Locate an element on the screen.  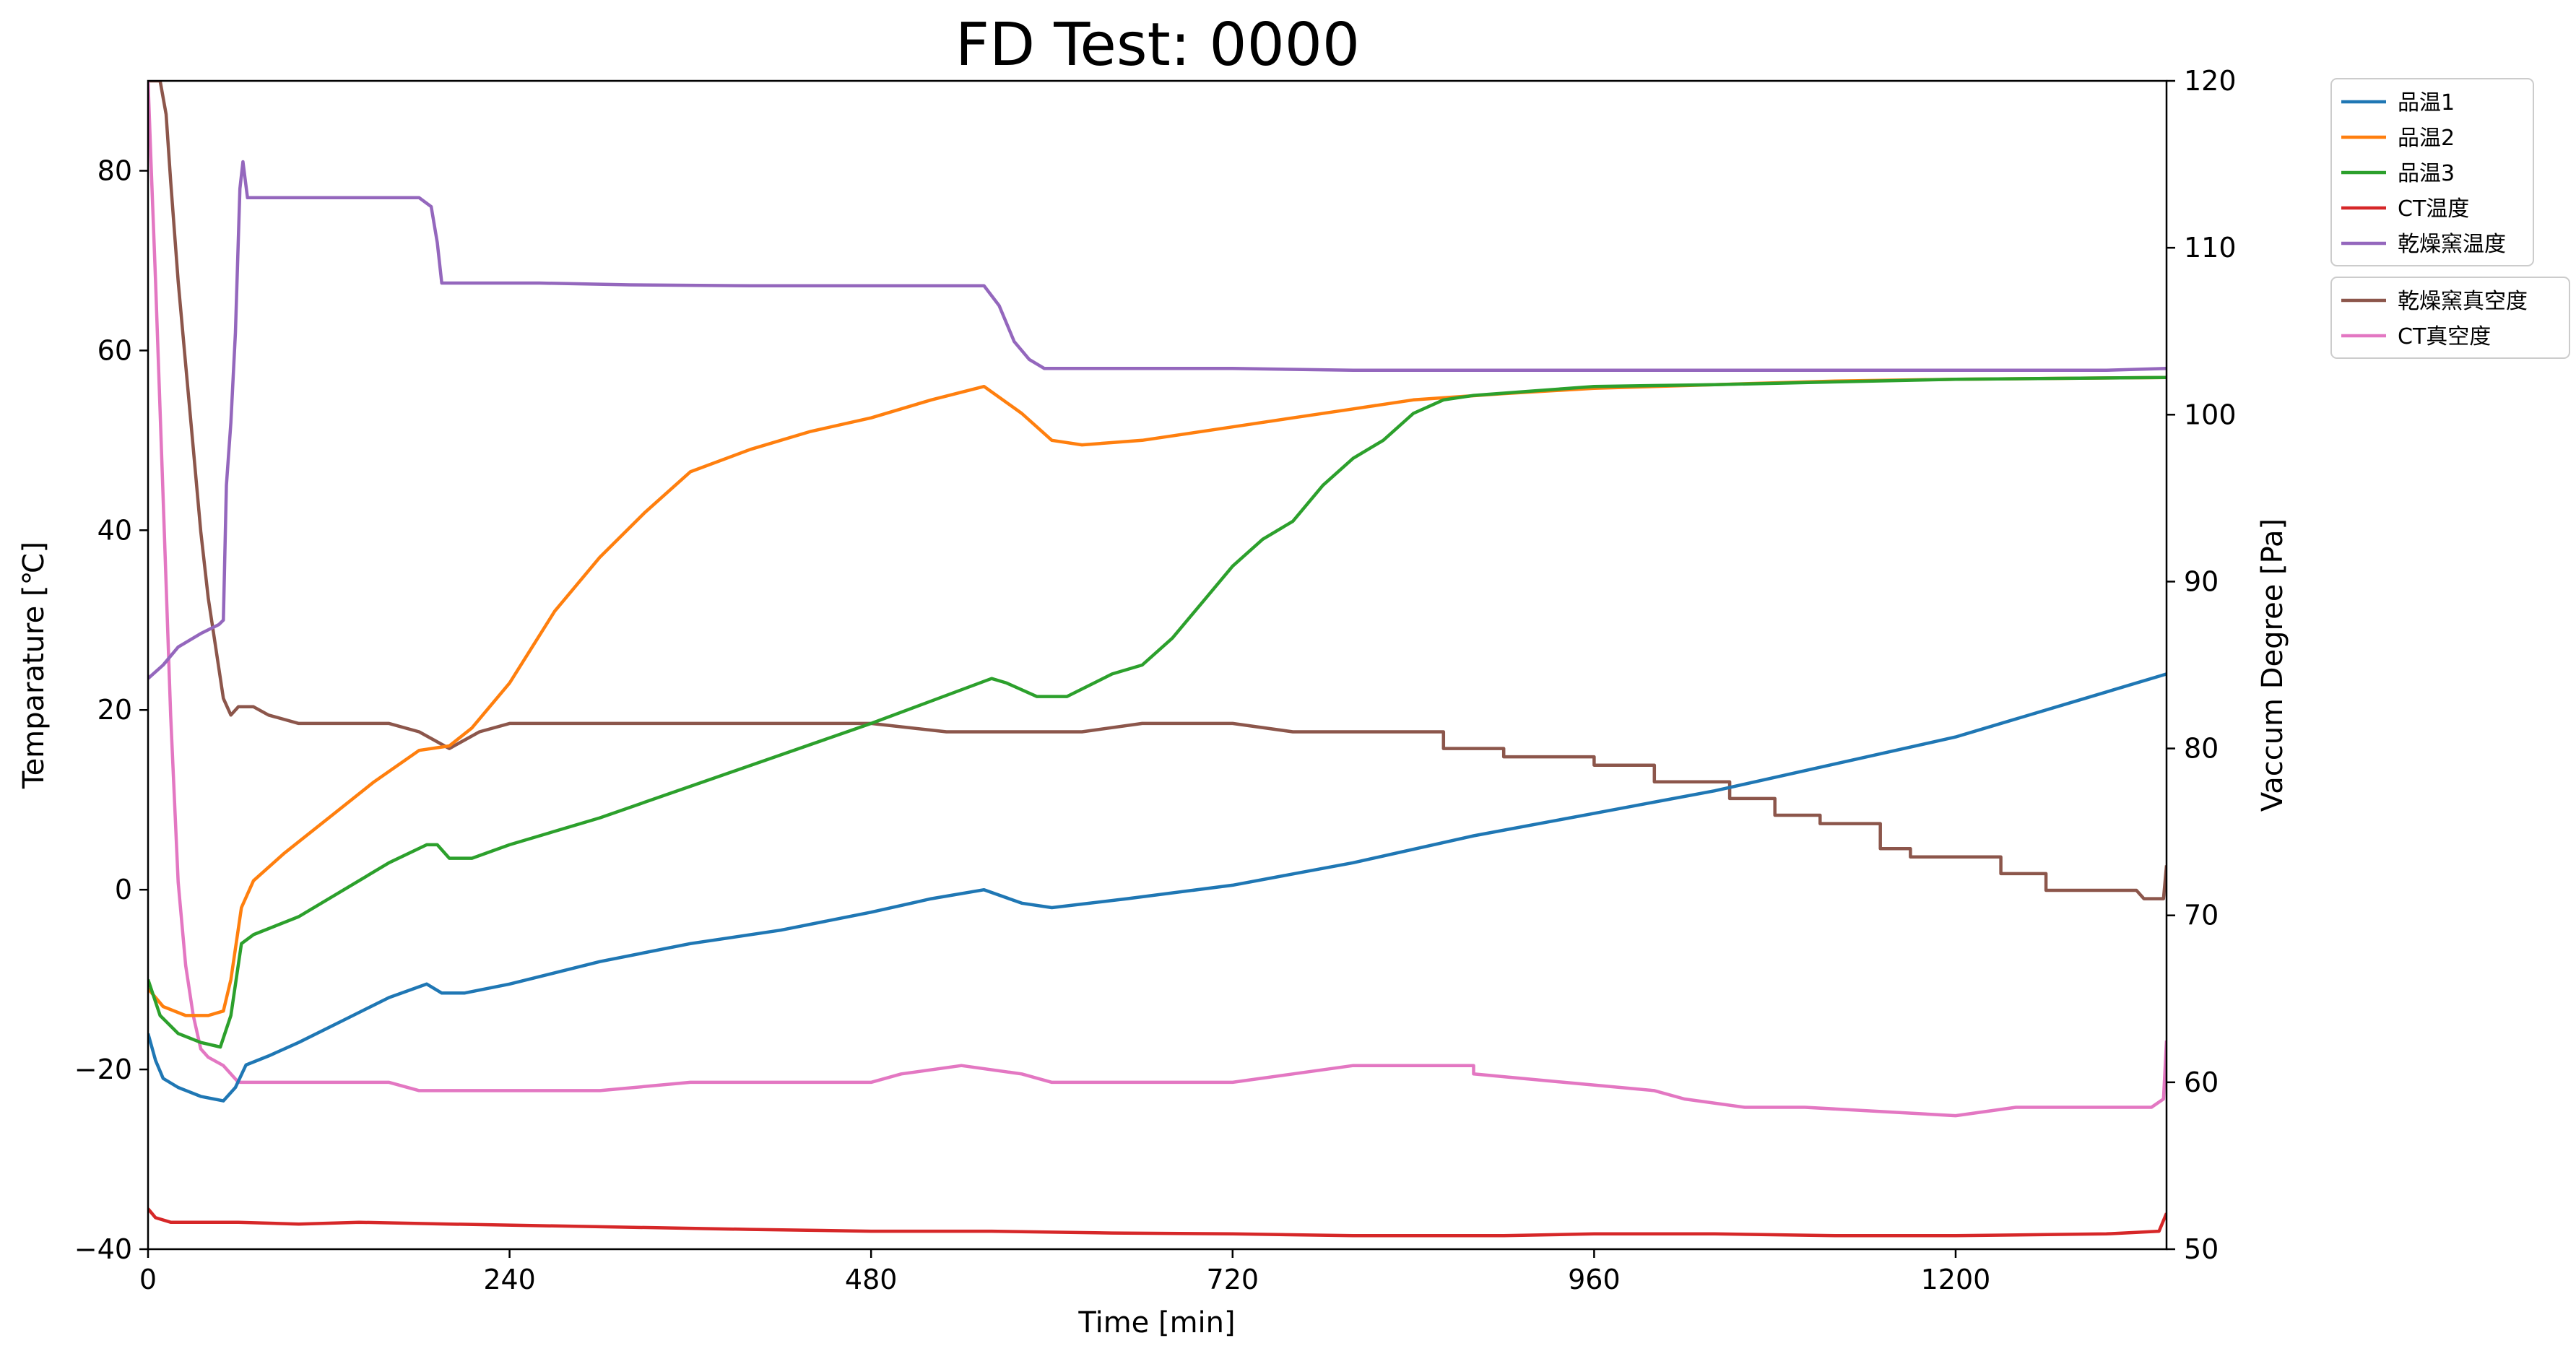
x-axis: 0 240 480 720 960 1200 is located at coordinates (1064, 1272).